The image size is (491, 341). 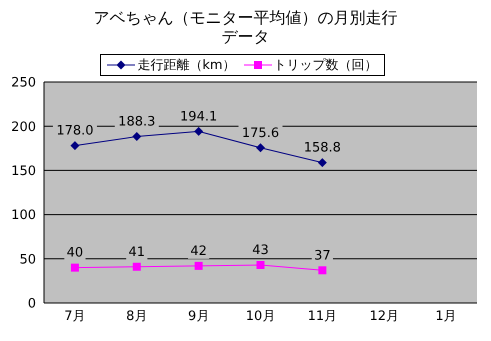 I want to click on data-label: 158.8, so click(x=322, y=148).